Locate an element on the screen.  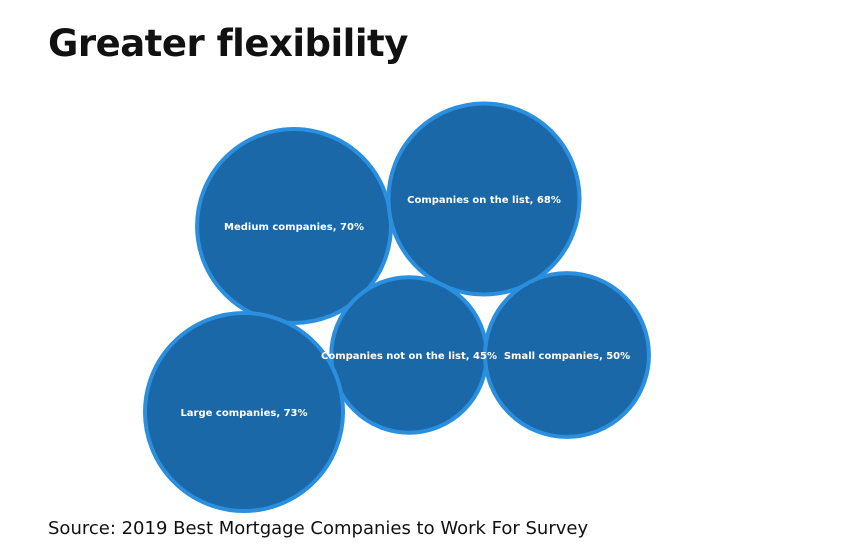
bubble-label-companies-not-on-the-list: Companies not on the list, 45% is located at coordinates (409, 356).